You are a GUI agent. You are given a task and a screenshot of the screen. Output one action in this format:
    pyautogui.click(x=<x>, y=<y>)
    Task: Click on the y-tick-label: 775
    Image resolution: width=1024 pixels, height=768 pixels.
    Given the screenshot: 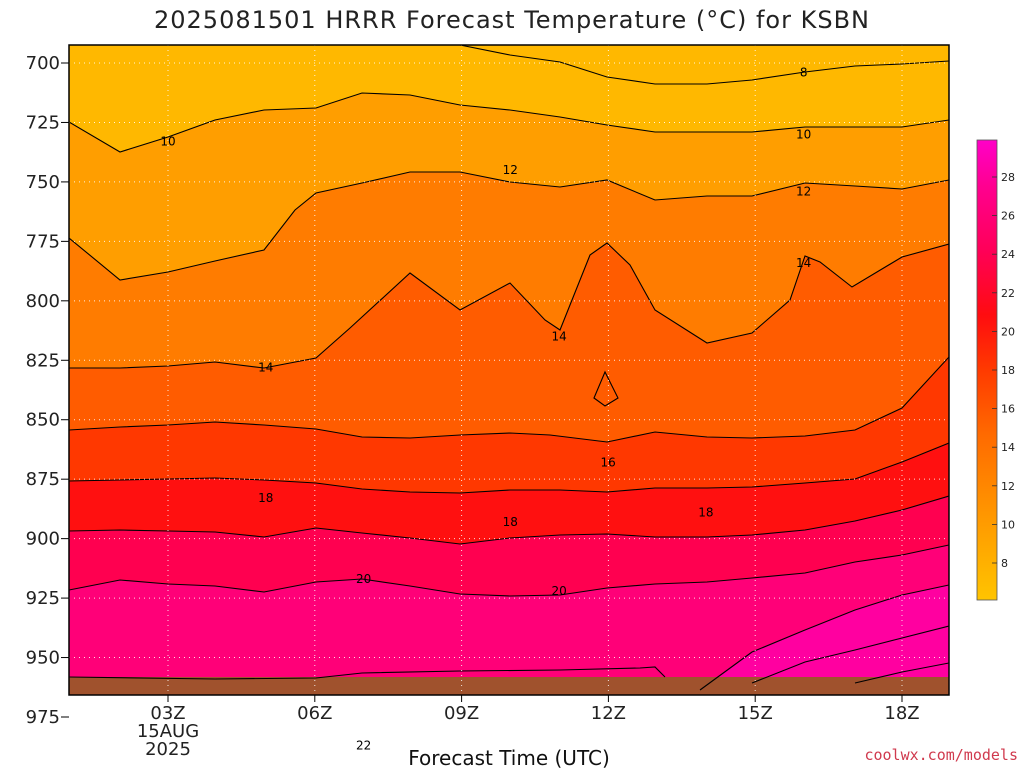 What is the action you would take?
    pyautogui.click(x=43, y=241)
    